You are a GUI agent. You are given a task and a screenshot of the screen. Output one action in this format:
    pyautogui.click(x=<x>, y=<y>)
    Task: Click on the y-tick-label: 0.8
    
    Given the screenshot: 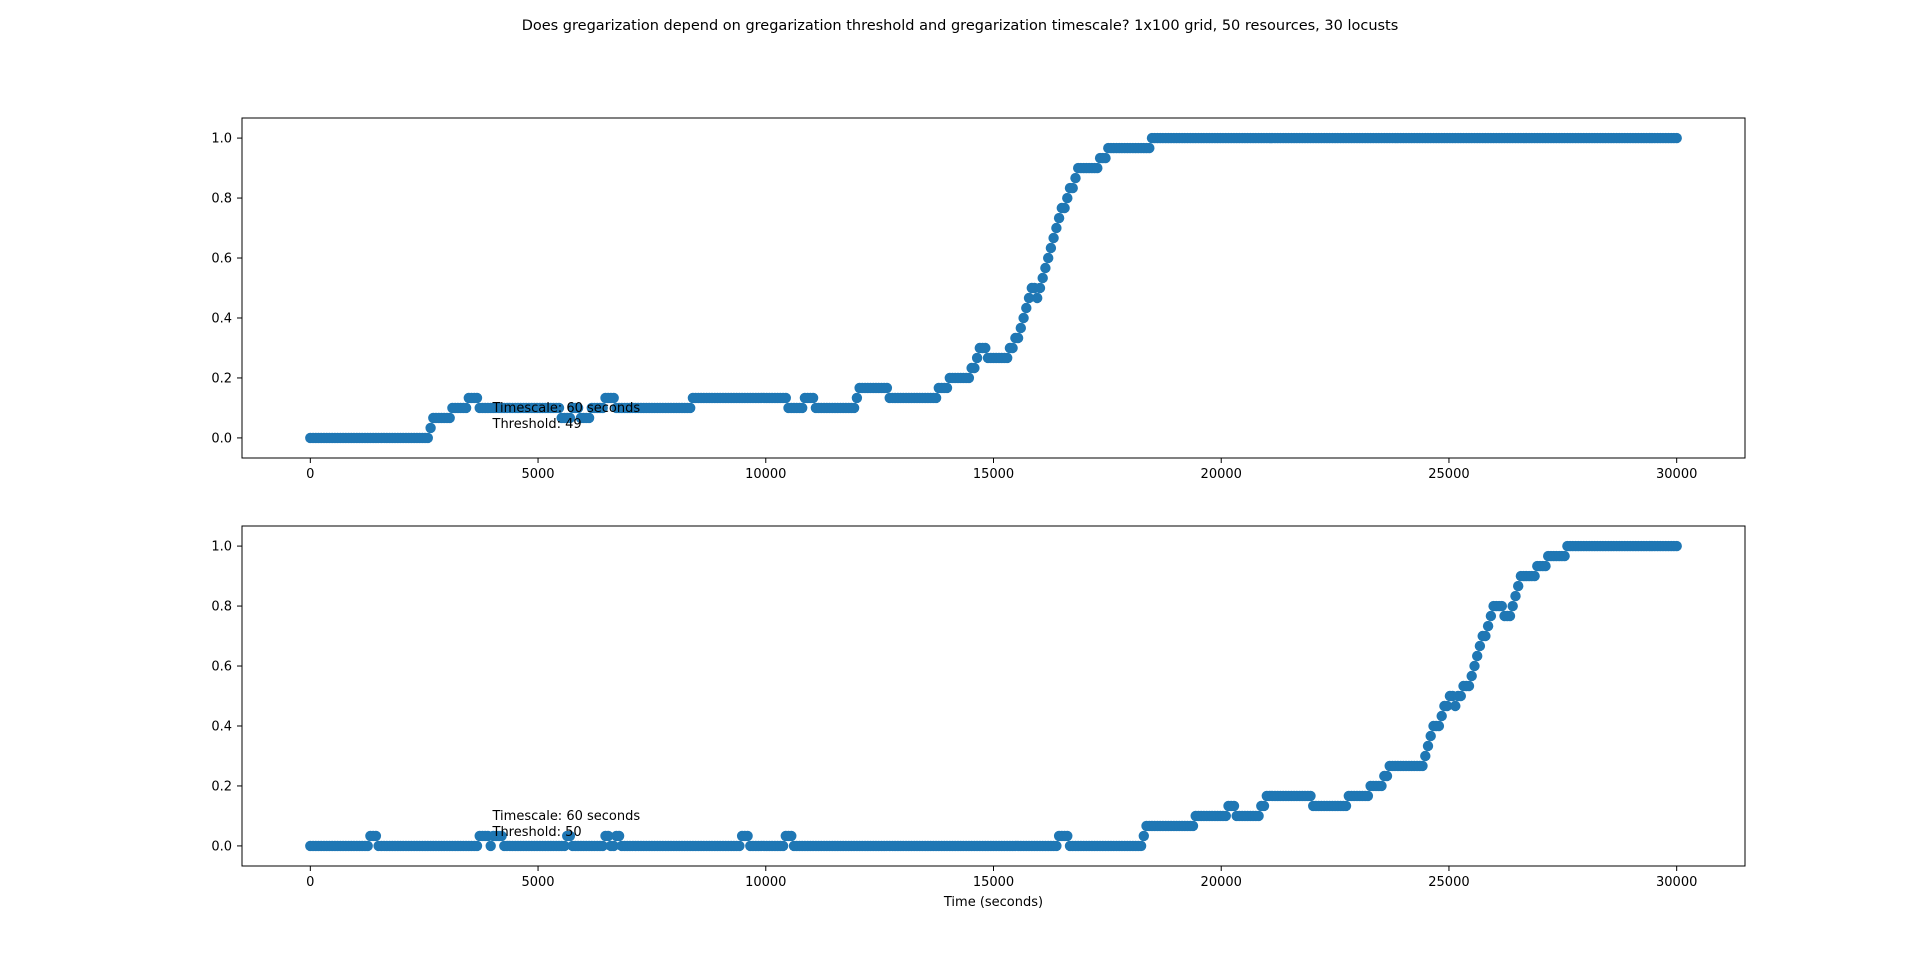 What is the action you would take?
    pyautogui.click(x=221, y=199)
    